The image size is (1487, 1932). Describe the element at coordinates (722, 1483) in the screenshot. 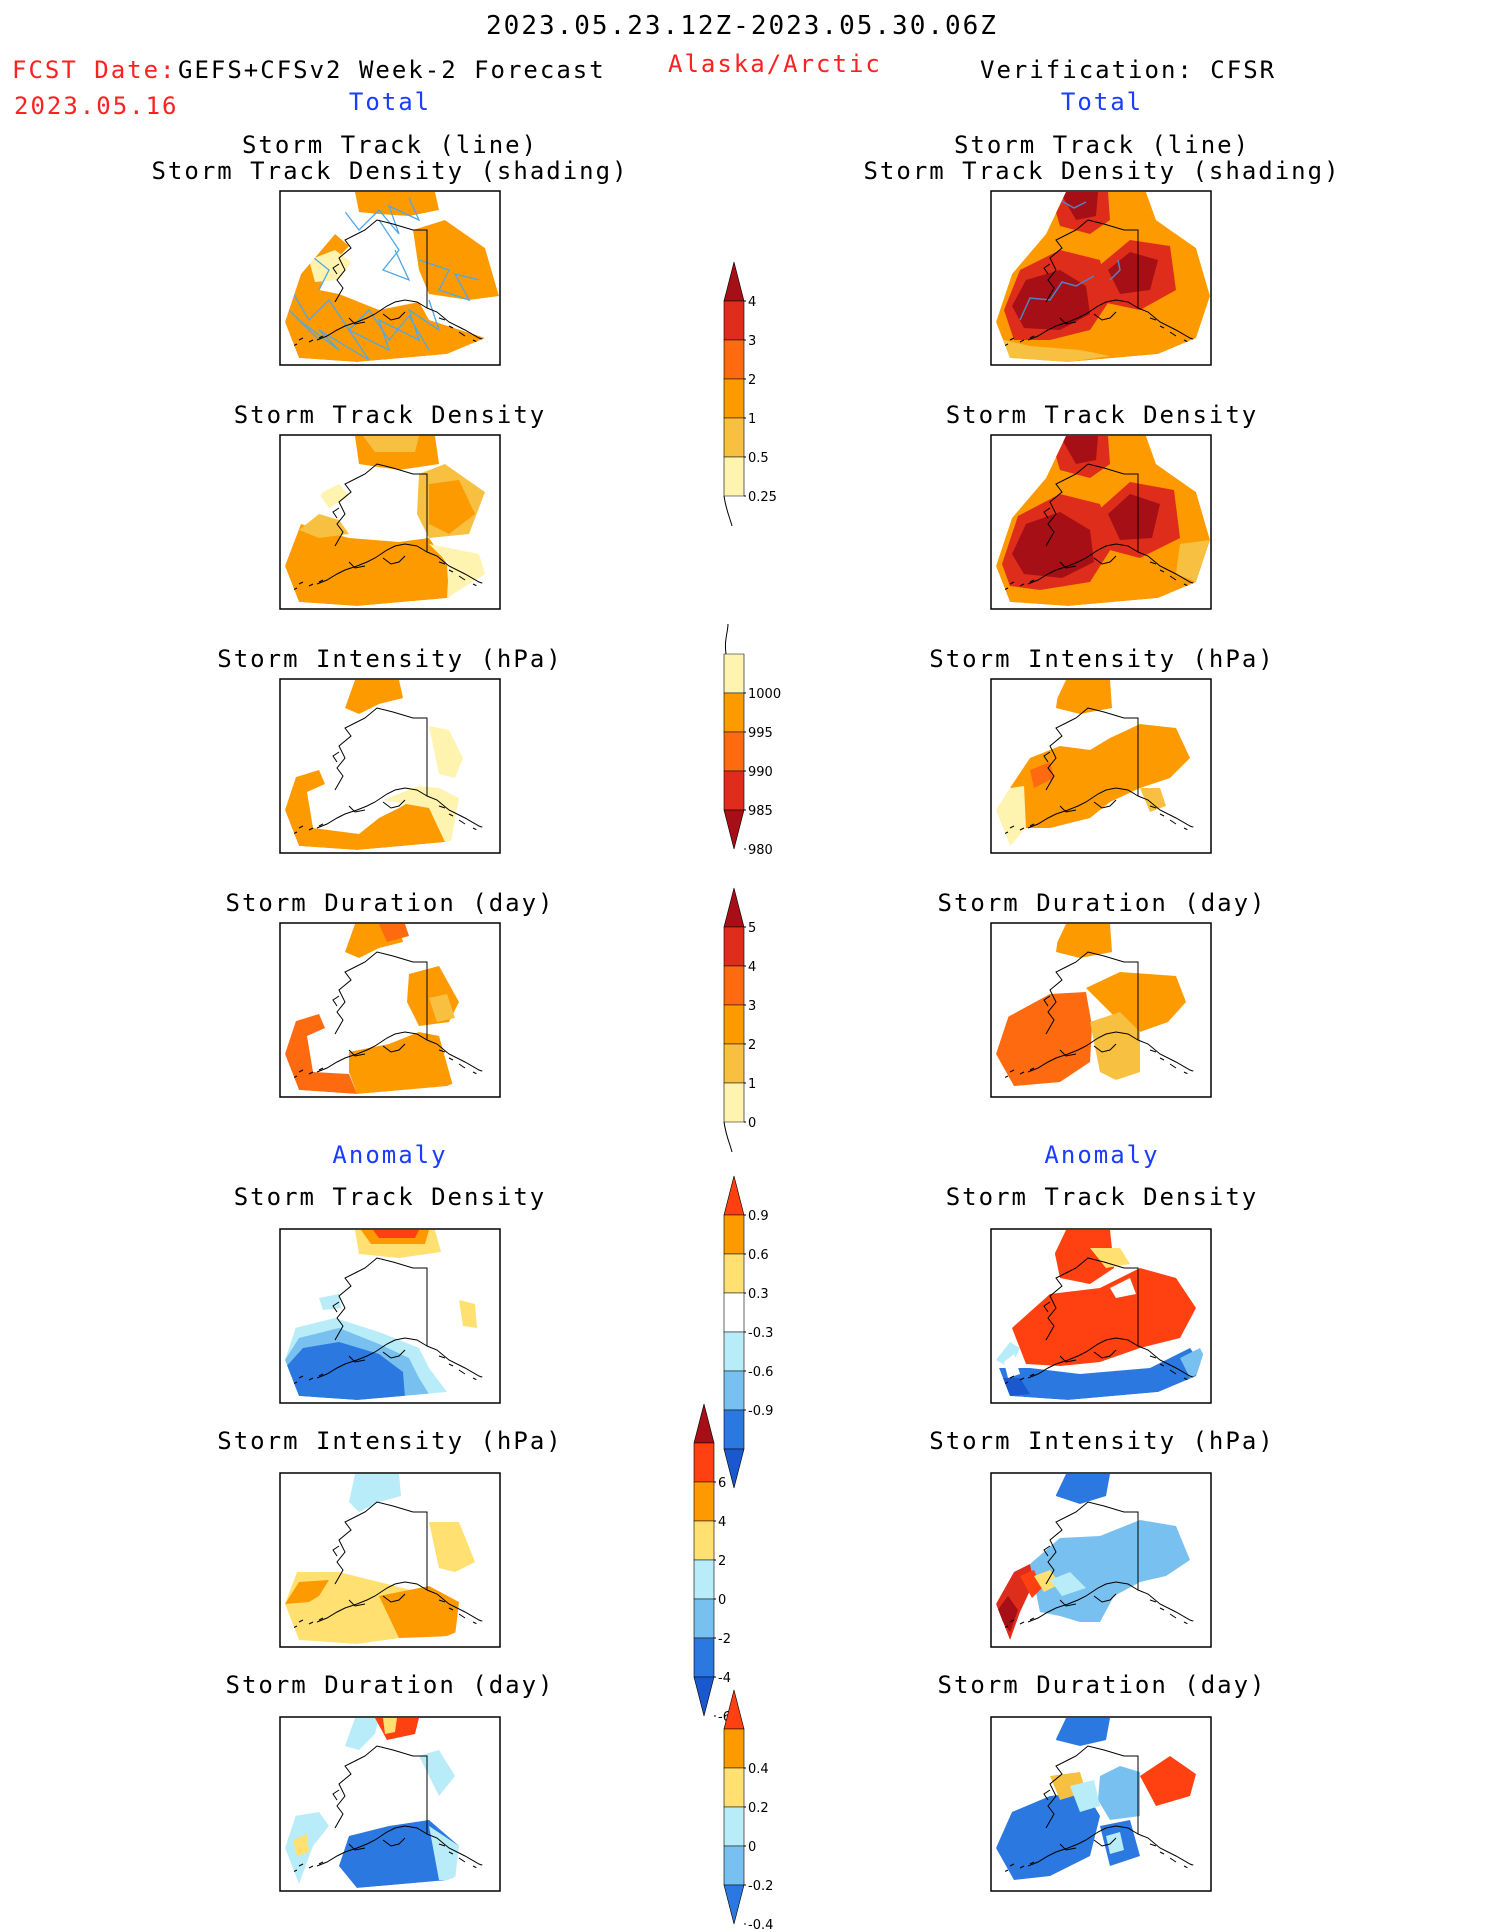

I see `intensity-anomaly-colorbar-tick: 6` at that location.